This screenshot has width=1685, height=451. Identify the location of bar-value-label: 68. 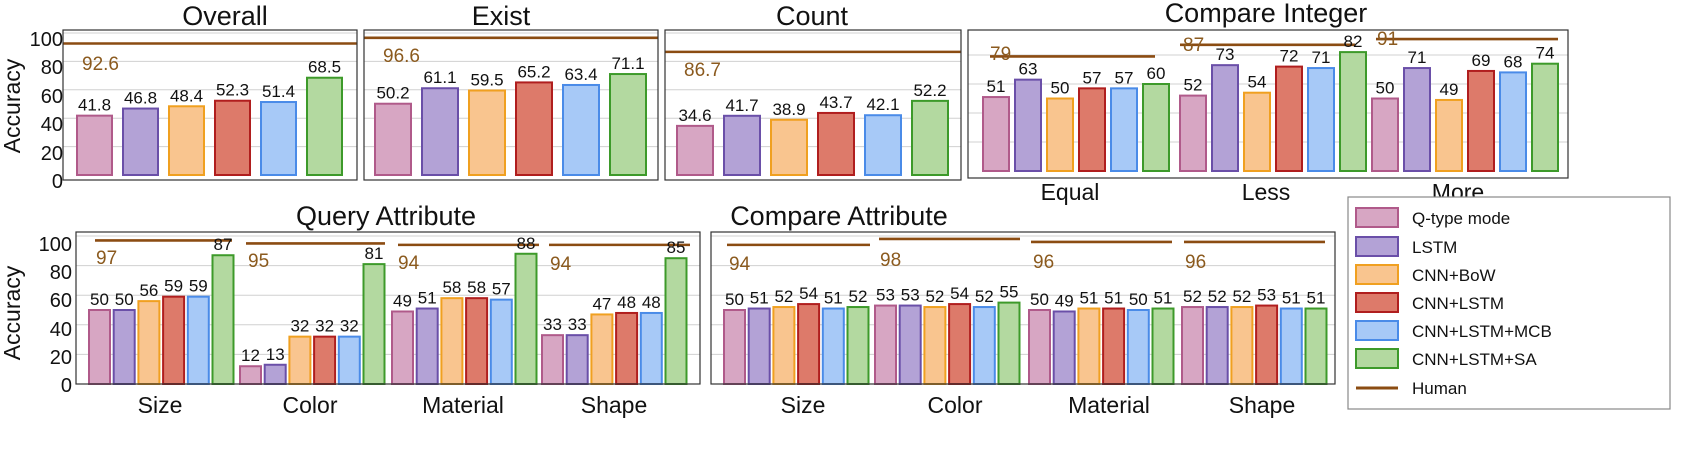
(1513, 61).